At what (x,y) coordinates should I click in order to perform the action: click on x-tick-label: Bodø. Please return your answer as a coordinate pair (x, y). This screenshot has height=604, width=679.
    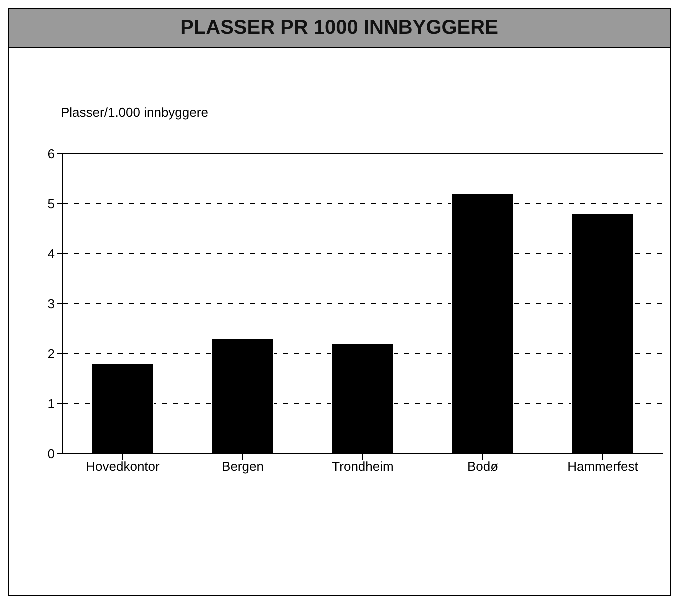
    Looking at the image, I should click on (483, 466).